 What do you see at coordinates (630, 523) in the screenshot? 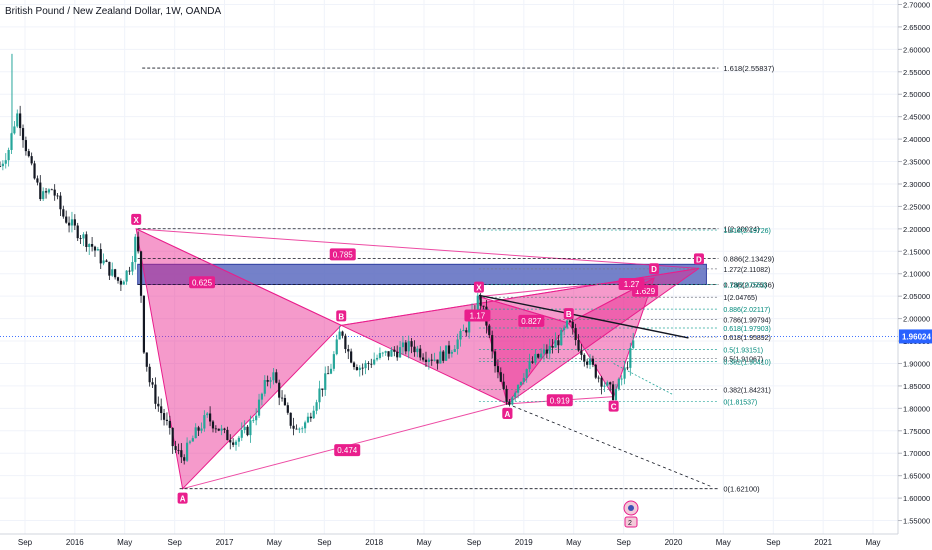
I see `svg-text: 2` at bounding box center [630, 523].